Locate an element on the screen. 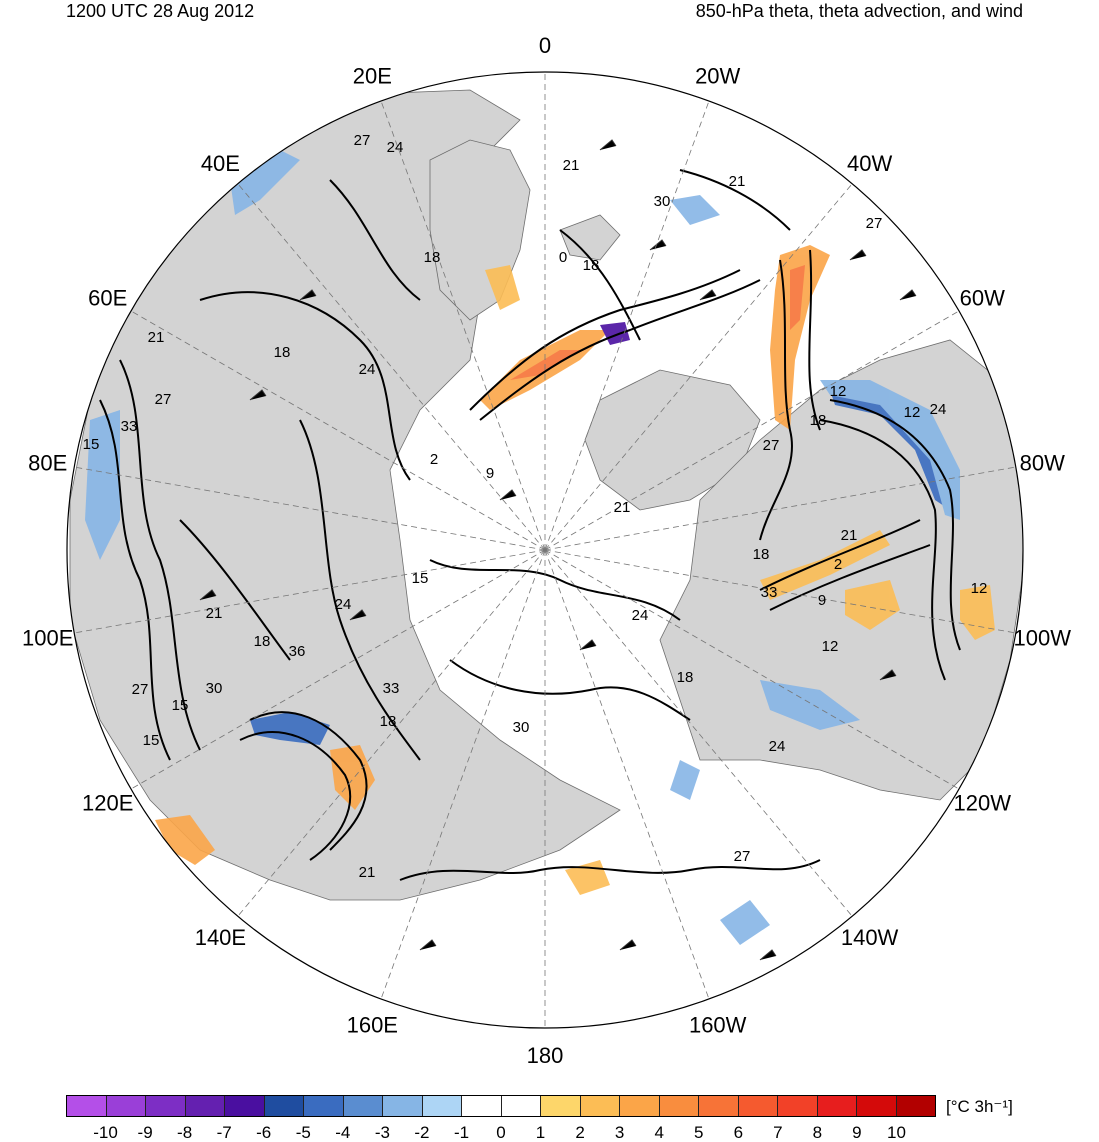 Image resolution: width=1099 pixels, height=1142 pixels. longitude-label: 40E is located at coordinates (220, 163).